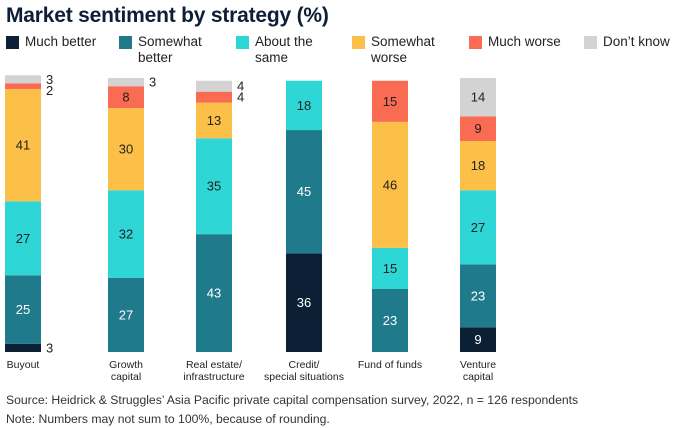  I want to click on bar-segment-fund-of-funds-somewhat-worse, so click(390, 184).